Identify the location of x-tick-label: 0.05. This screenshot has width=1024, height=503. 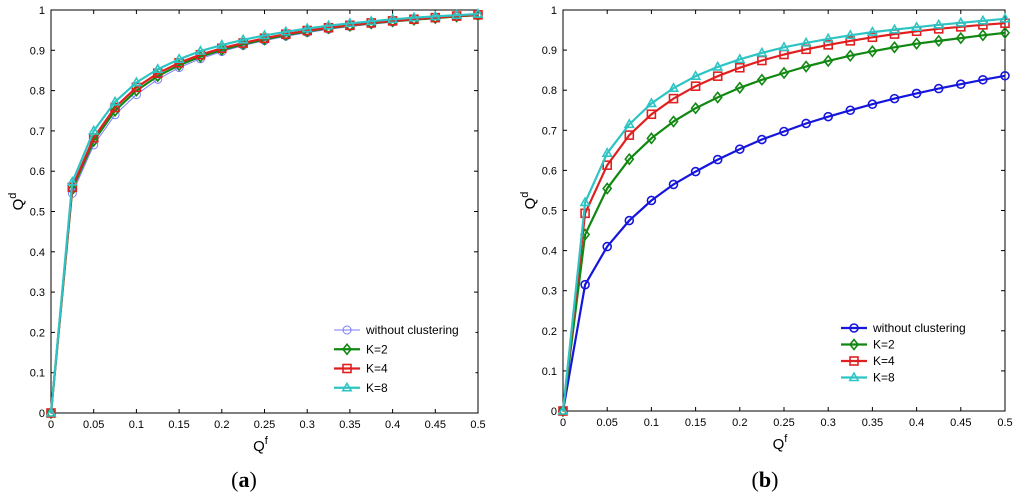
(93, 425).